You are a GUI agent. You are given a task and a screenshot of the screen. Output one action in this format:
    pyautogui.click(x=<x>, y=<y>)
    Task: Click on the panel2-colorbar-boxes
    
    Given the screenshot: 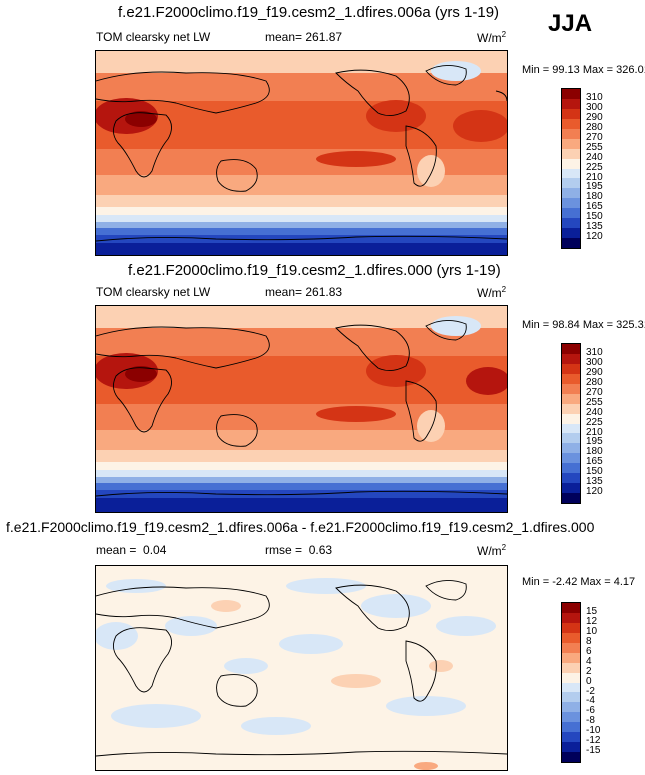 What is the action you would take?
    pyautogui.click(x=571, y=423)
    